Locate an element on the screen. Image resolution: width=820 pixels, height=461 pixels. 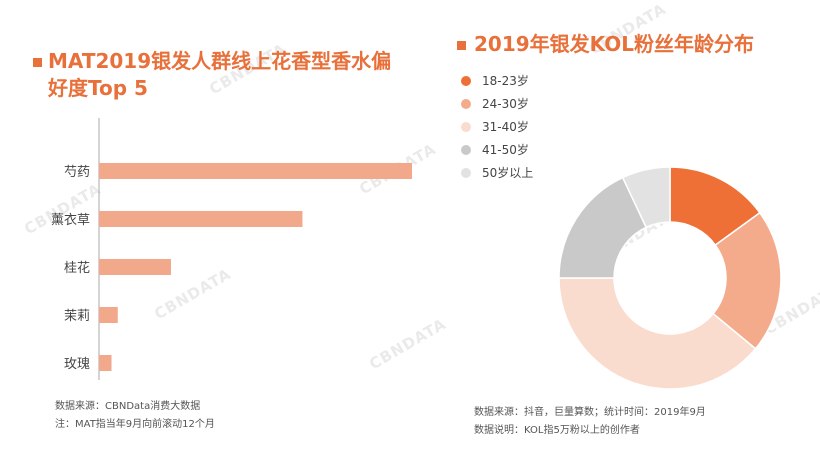
bar-chart-title: MAT2019银发人群线上花香型香水偏好度Top 5 is located at coordinates (220, 74).